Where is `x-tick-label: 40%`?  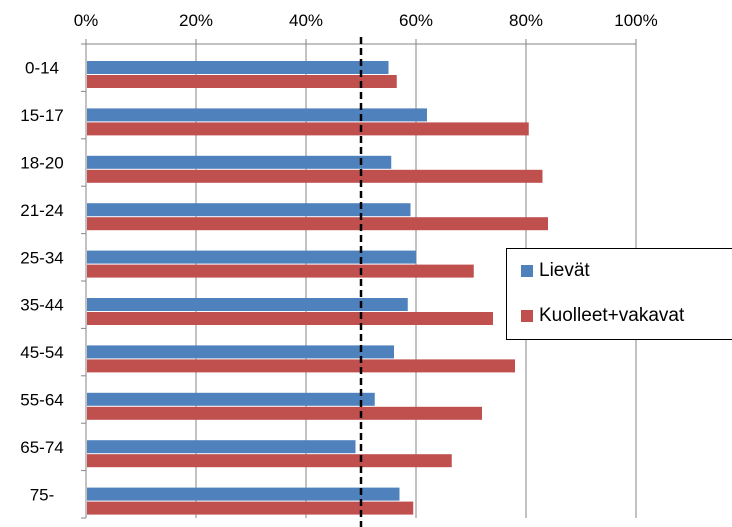 x-tick-label: 40% is located at coordinates (306, 20).